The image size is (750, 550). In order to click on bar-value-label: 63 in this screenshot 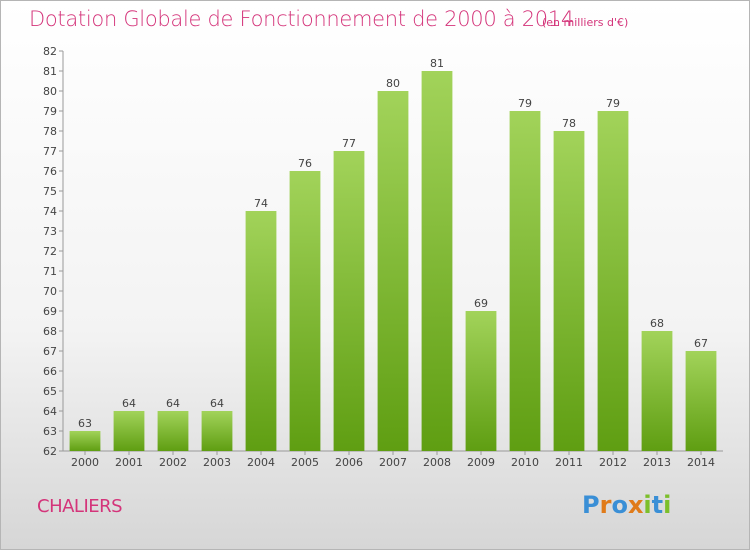, I will do `click(85, 423)`.